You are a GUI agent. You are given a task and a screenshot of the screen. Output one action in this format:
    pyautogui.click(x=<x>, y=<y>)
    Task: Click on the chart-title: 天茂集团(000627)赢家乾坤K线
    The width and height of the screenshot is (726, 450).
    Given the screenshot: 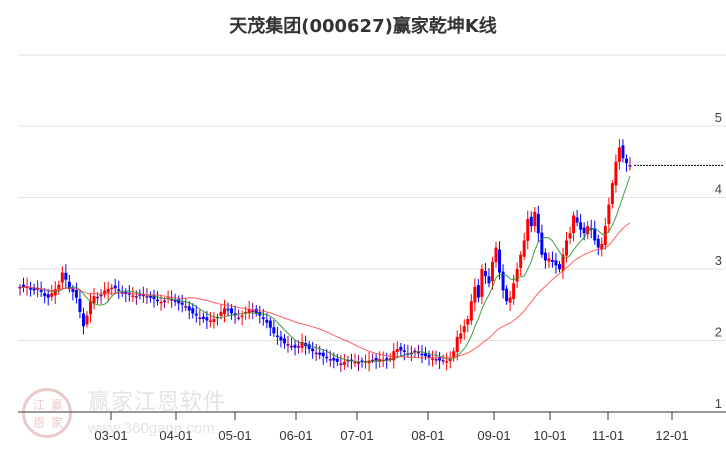 What is the action you would take?
    pyautogui.click(x=363, y=26)
    